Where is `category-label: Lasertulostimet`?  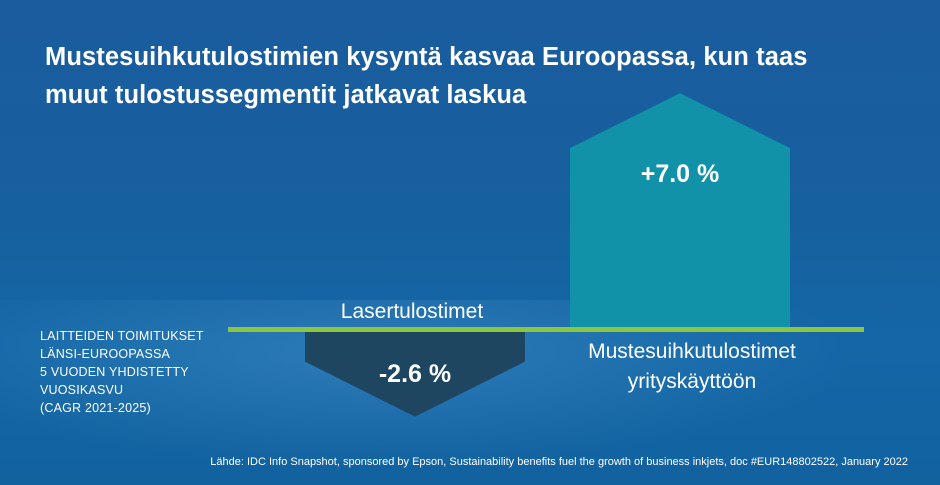
category-label: Lasertulostimet is located at coordinates (412, 311).